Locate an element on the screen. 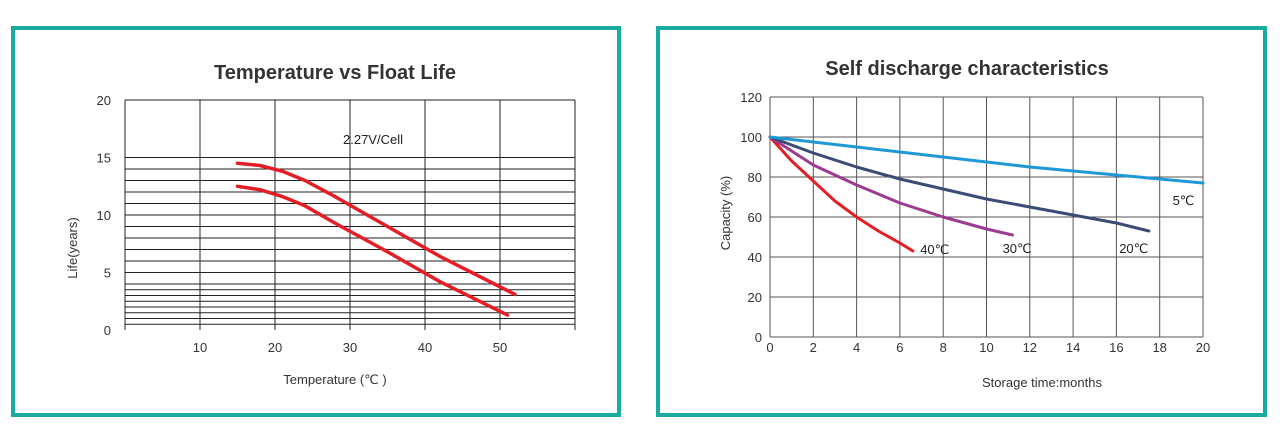 The height and width of the screenshot is (444, 1280). y-tick-label: 120 is located at coordinates (751, 97).